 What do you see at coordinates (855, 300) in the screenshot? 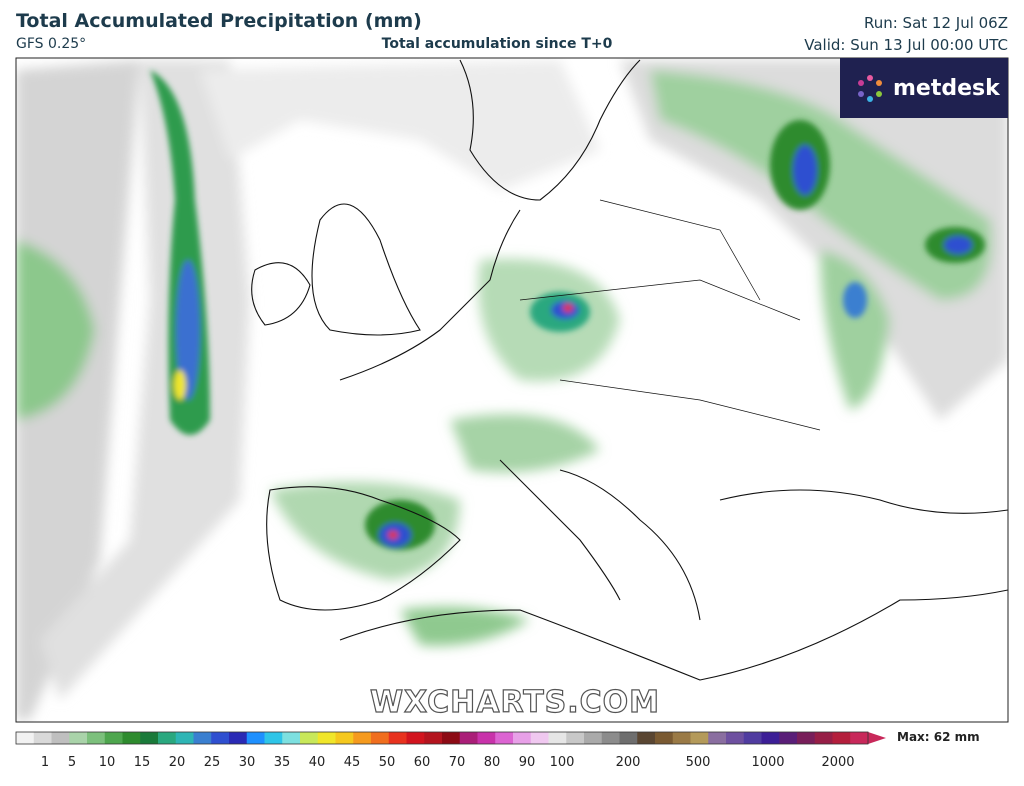
I see `ukraine-blue` at bounding box center [855, 300].